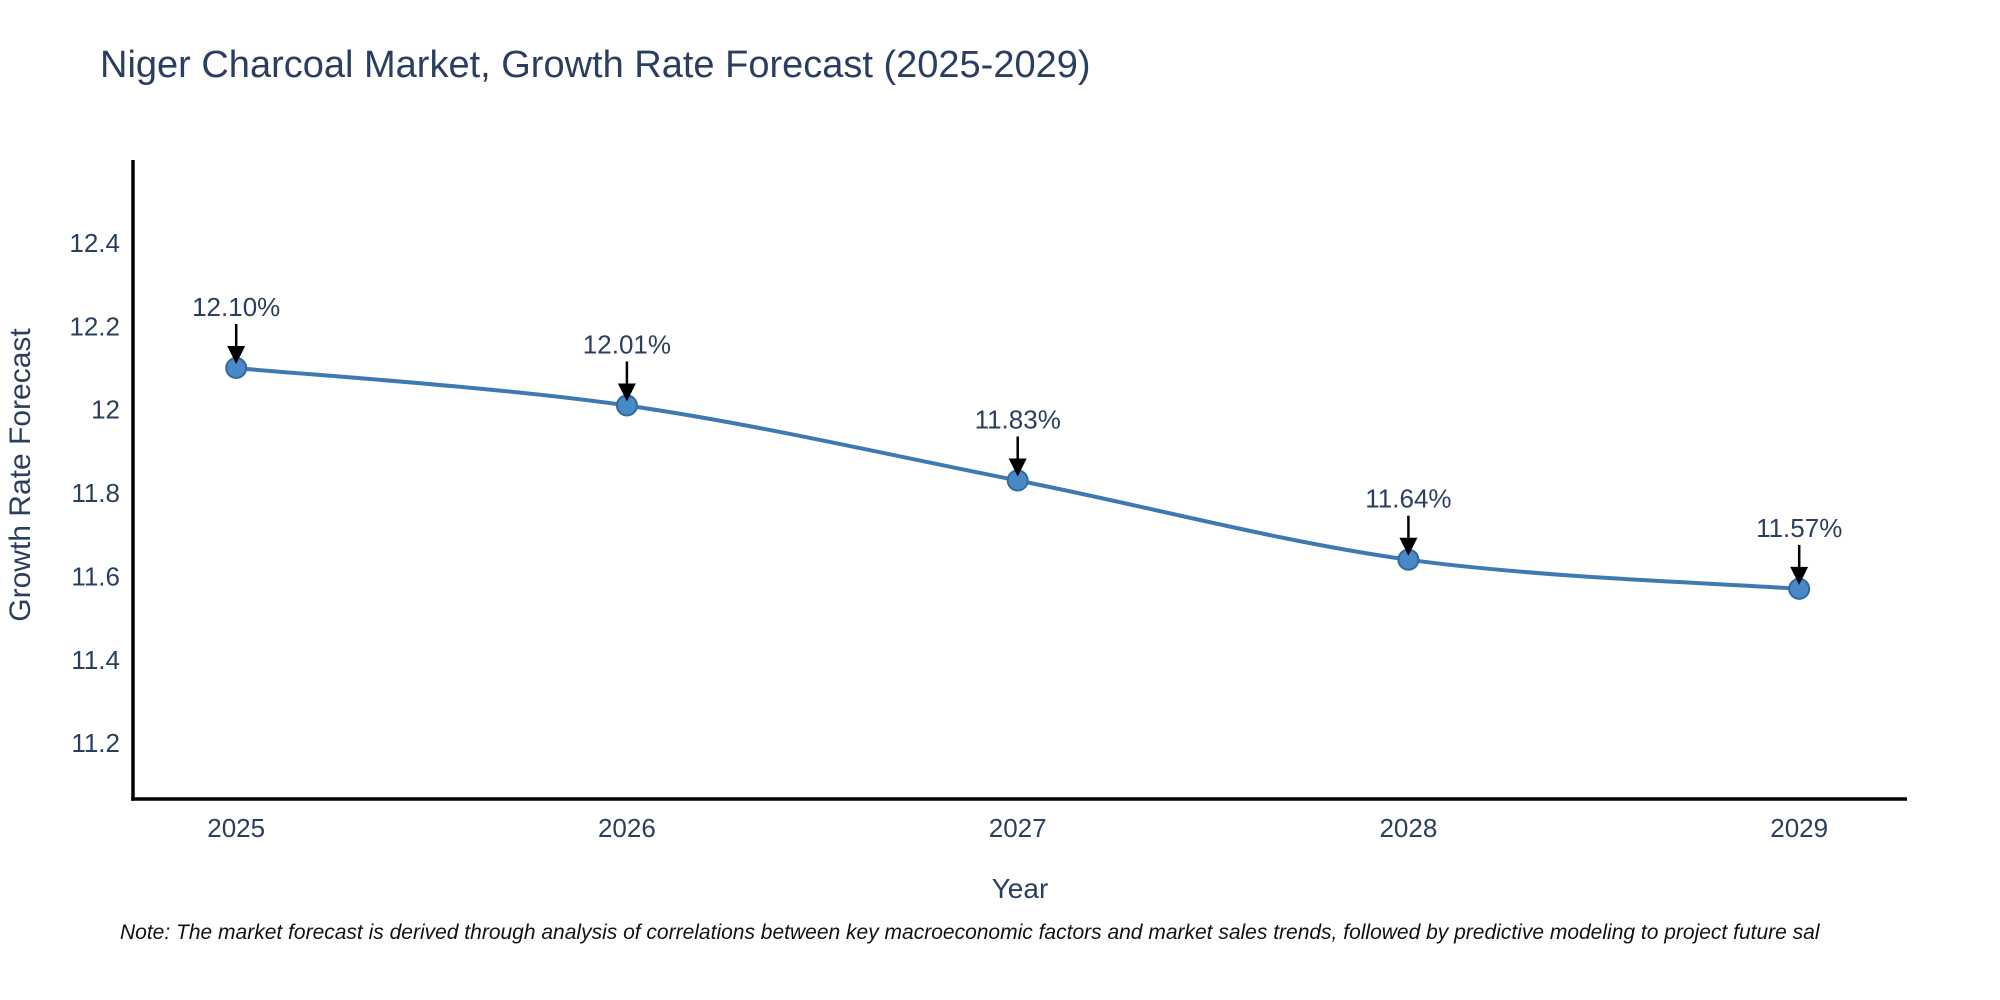  What do you see at coordinates (20, 475) in the screenshot?
I see `y-axis-title: Growth Rate Forecast` at bounding box center [20, 475].